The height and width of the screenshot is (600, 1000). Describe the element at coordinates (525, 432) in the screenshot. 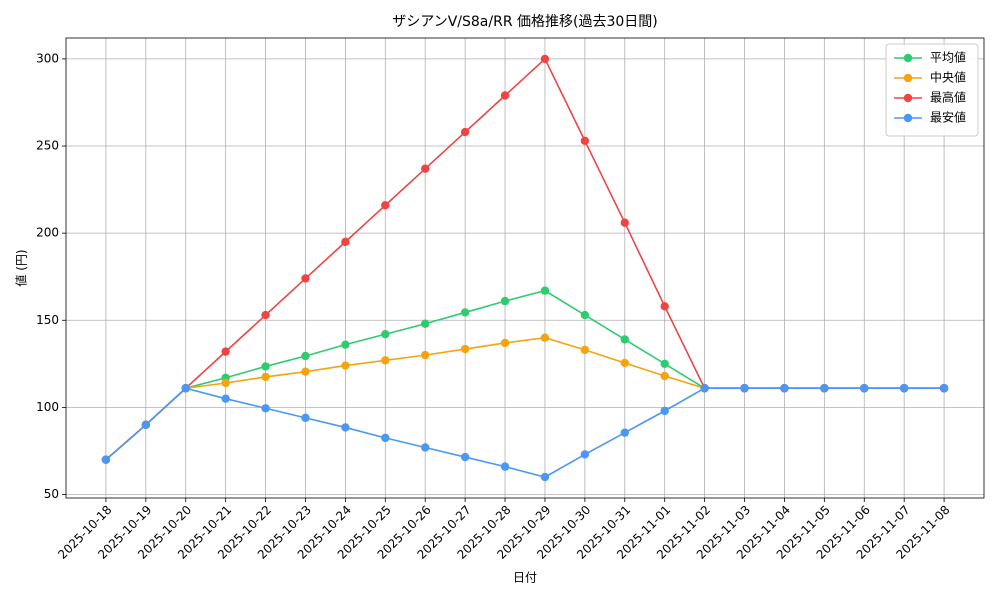

I see `series-line` at that location.